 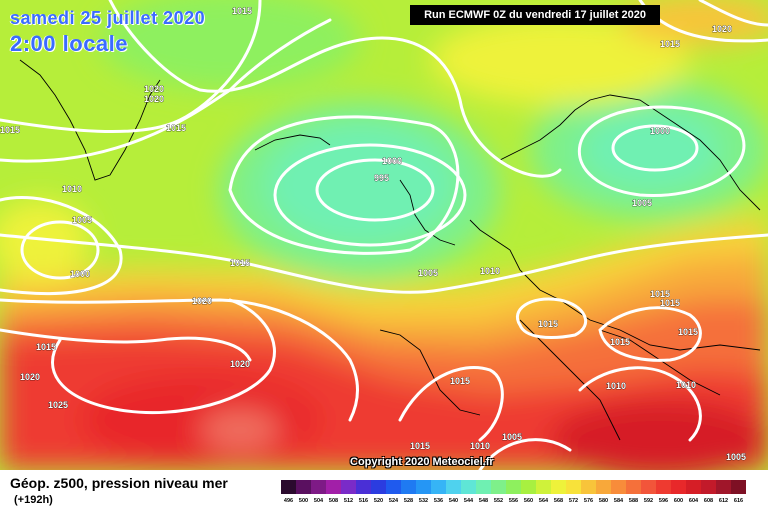 I want to click on scale-label: 616, so click(x=738, y=501).